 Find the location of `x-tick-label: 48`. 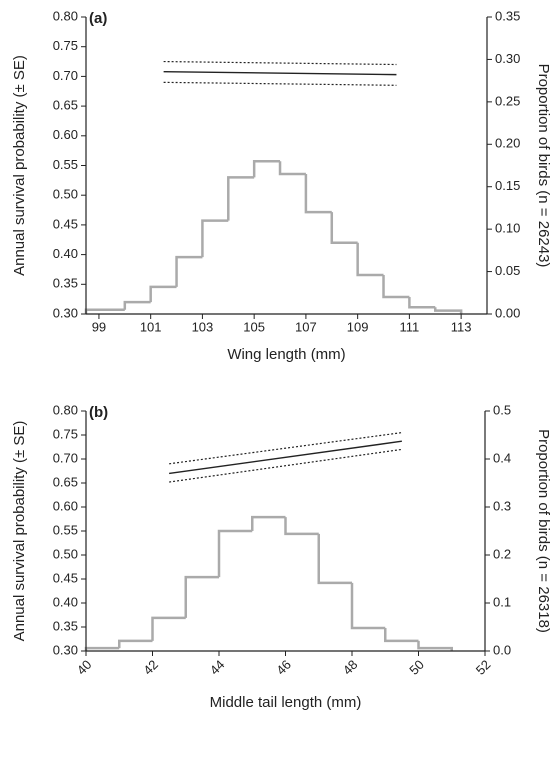

x-tick-label: 48 is located at coordinates (350, 667).